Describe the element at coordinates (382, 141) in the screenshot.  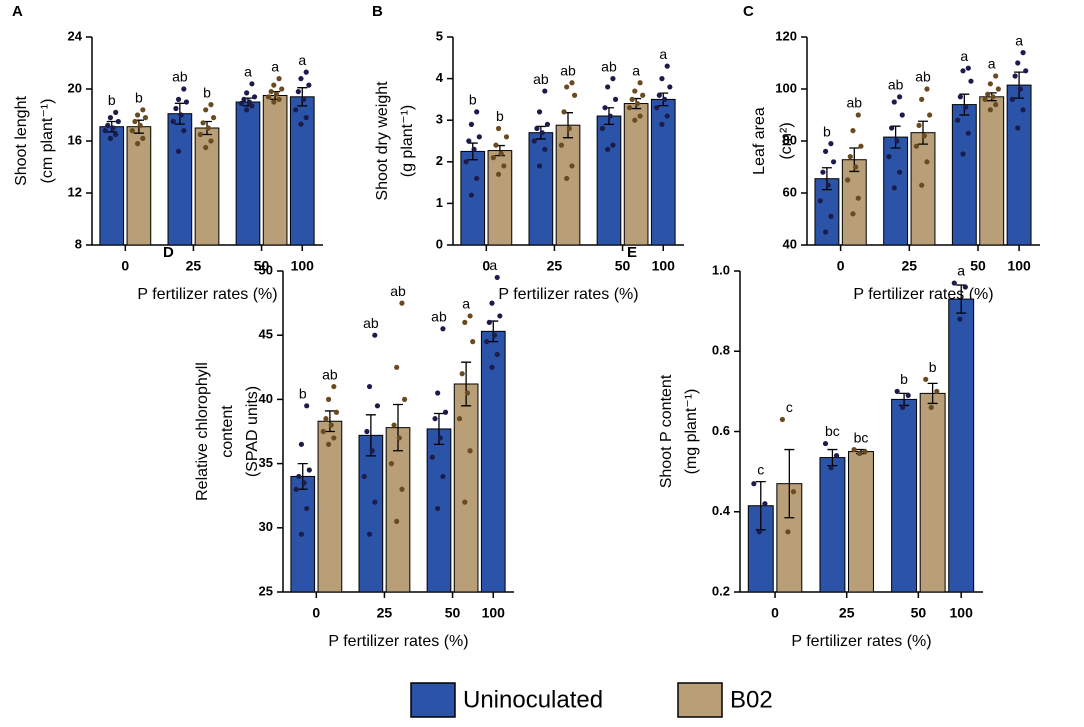
I see `y-axis-label: Shoot dry weight` at that location.